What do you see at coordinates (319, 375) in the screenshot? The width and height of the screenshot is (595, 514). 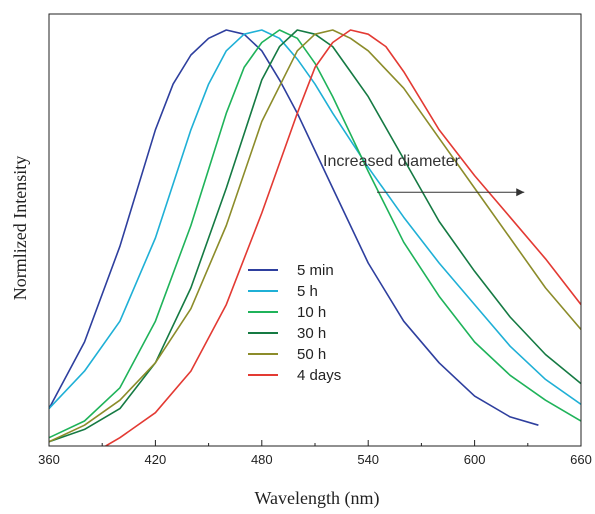 I see `legend-label-6: 4 days` at bounding box center [319, 375].